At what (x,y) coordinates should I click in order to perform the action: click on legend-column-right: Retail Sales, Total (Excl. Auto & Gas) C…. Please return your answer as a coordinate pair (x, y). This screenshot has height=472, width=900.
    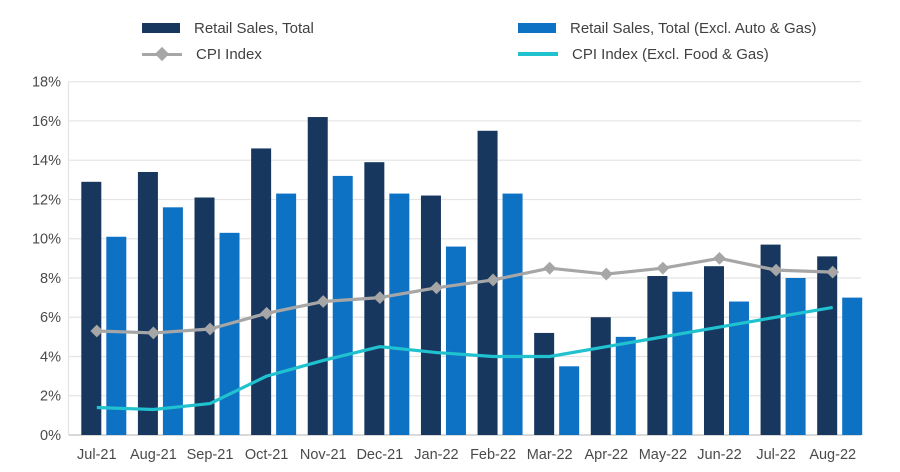
    Looking at the image, I should click on (667, 41).